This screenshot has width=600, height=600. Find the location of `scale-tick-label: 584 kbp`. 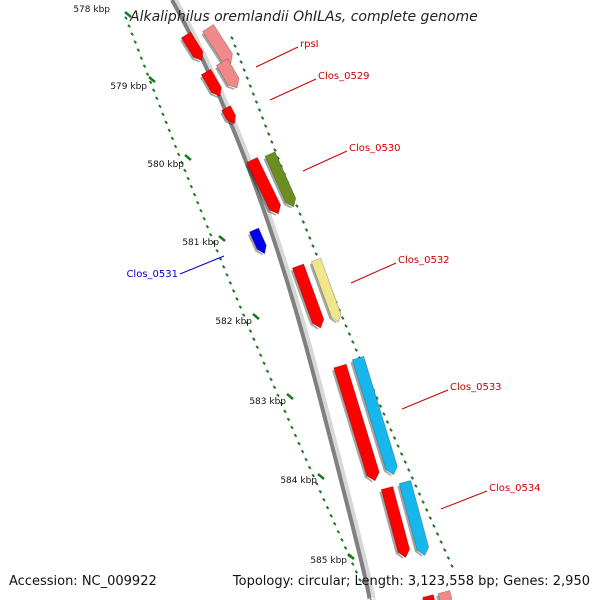

scale-tick-label: 584 kbp is located at coordinates (298, 481).